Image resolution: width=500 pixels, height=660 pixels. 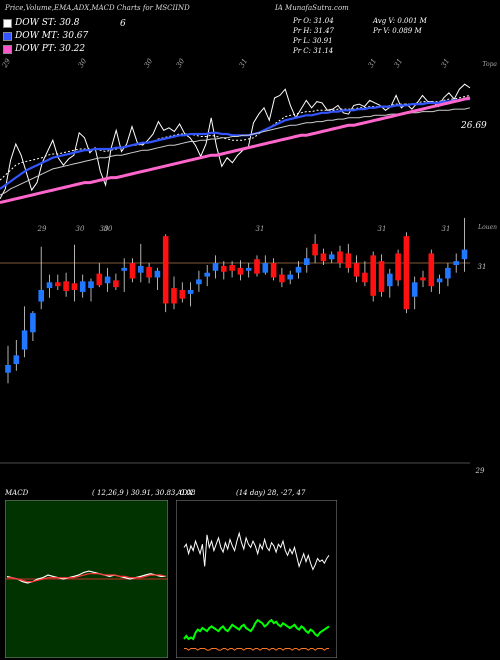 I want to click on legend-dow-mt: DOW MT: 30.67, so click(x=45, y=36).